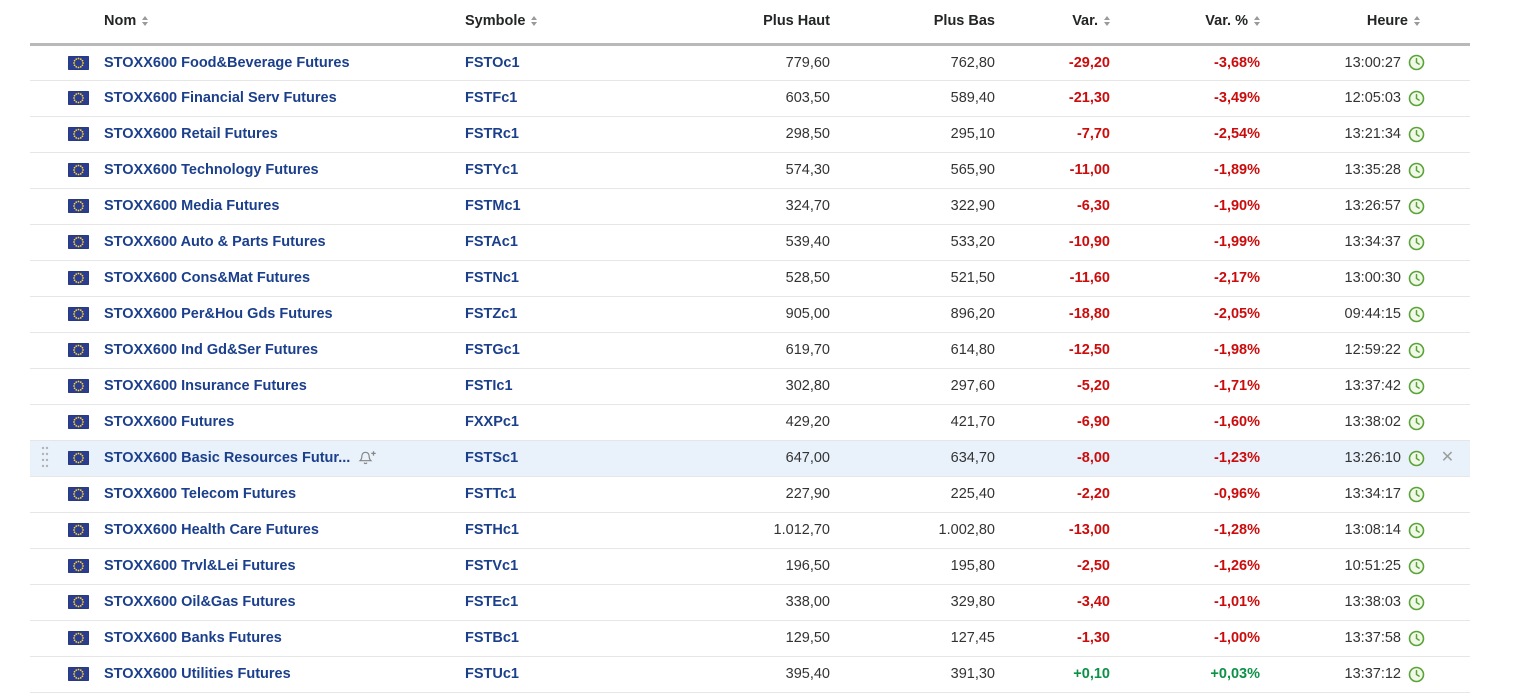 The width and height of the screenshot is (1521, 696). I want to click on instrument-name-link: STOXX600 Per&Hou Gds Futures, so click(218, 314).